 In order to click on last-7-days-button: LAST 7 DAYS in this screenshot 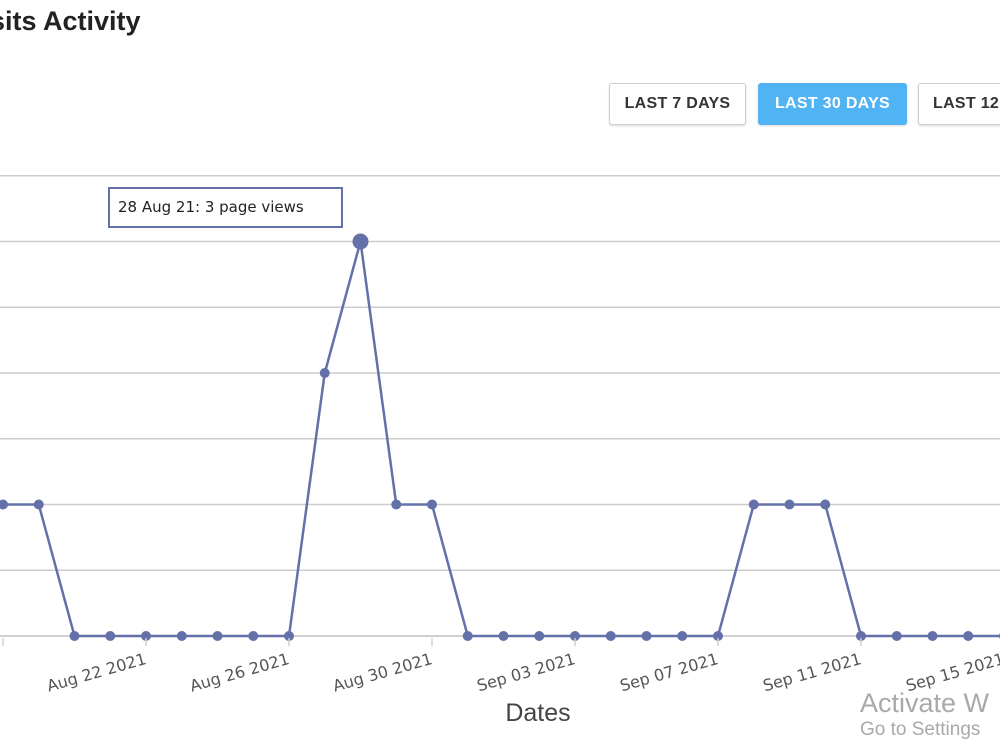, I will do `click(677, 104)`.